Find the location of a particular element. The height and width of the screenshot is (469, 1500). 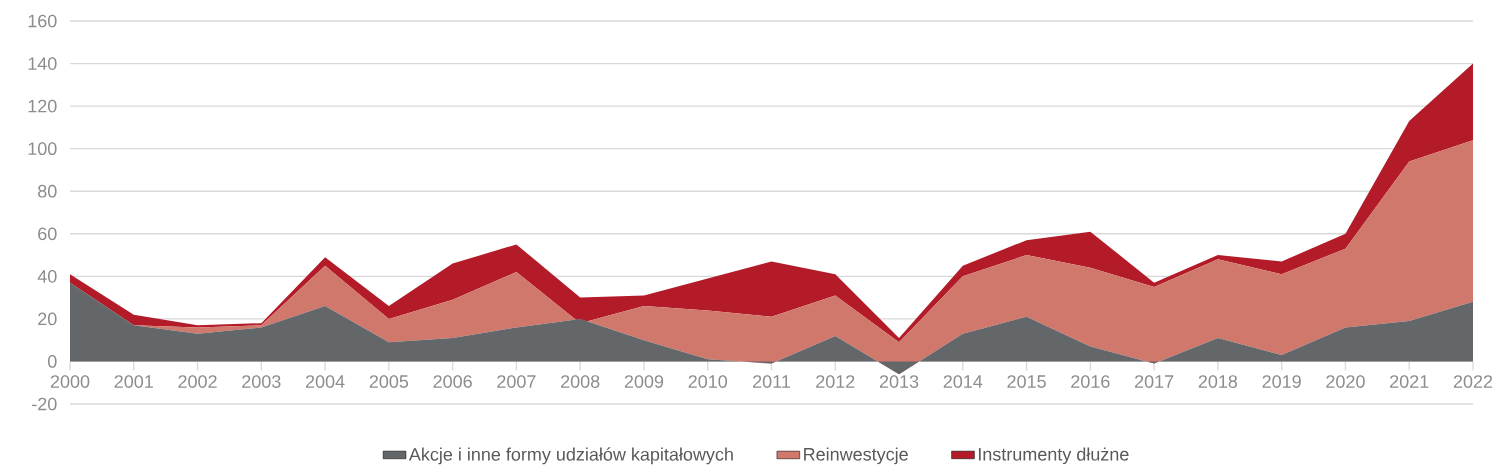

x-tick-label: 2010 is located at coordinates (708, 381).